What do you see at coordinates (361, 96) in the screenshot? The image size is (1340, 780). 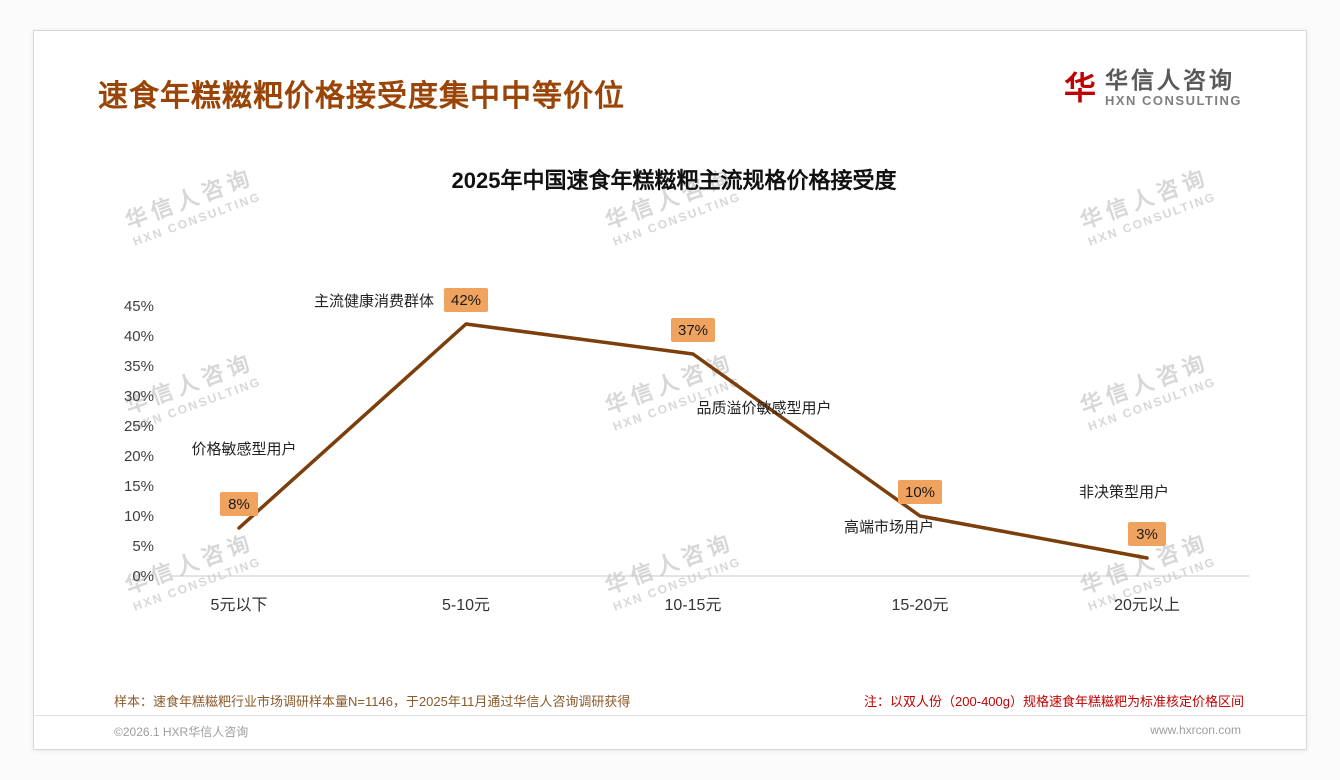 I see `page-title: 速食年糕糍粑价格接受度集中中等价位` at bounding box center [361, 96].